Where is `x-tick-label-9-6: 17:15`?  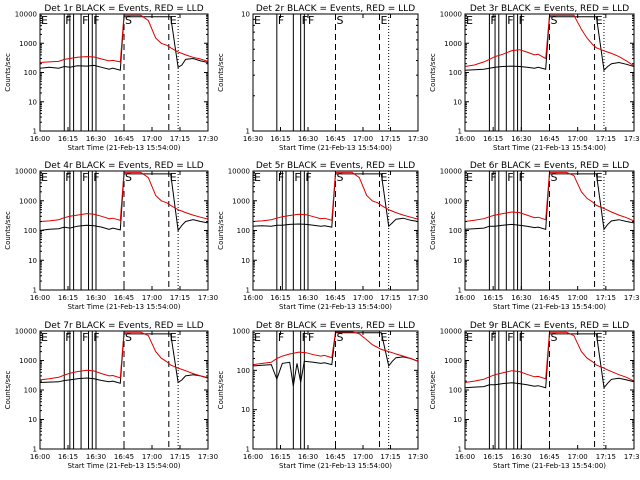
x-tick-label-9-6: 17:15 is located at coordinates (606, 457).